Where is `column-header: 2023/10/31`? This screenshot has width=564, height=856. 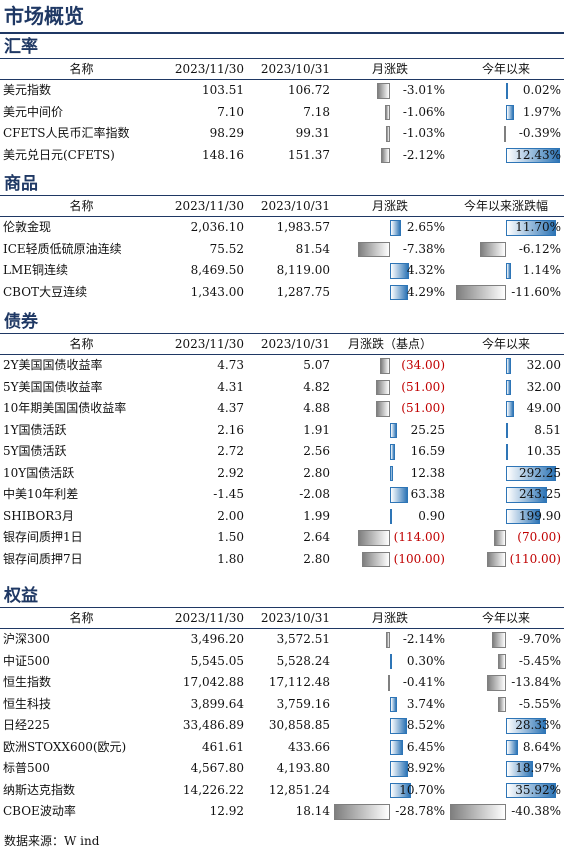 column-header: 2023/10/31 is located at coordinates (295, 344).